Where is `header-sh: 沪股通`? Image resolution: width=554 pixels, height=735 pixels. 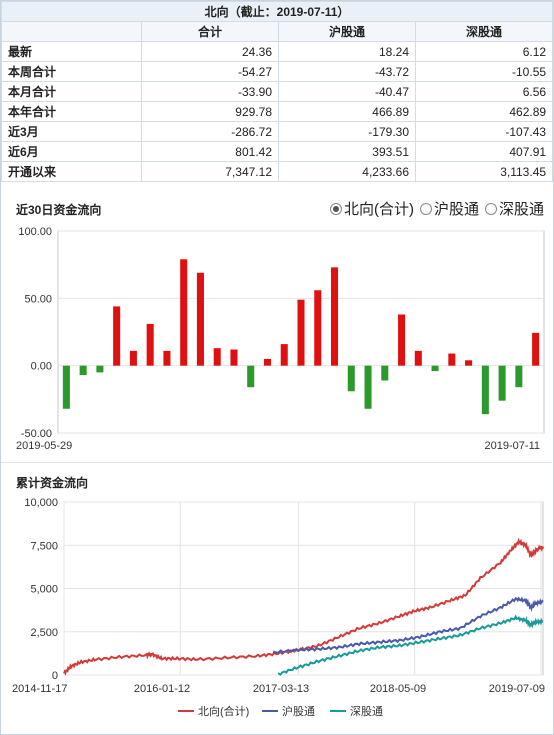
header-sh: 沪股通 is located at coordinates (347, 31).